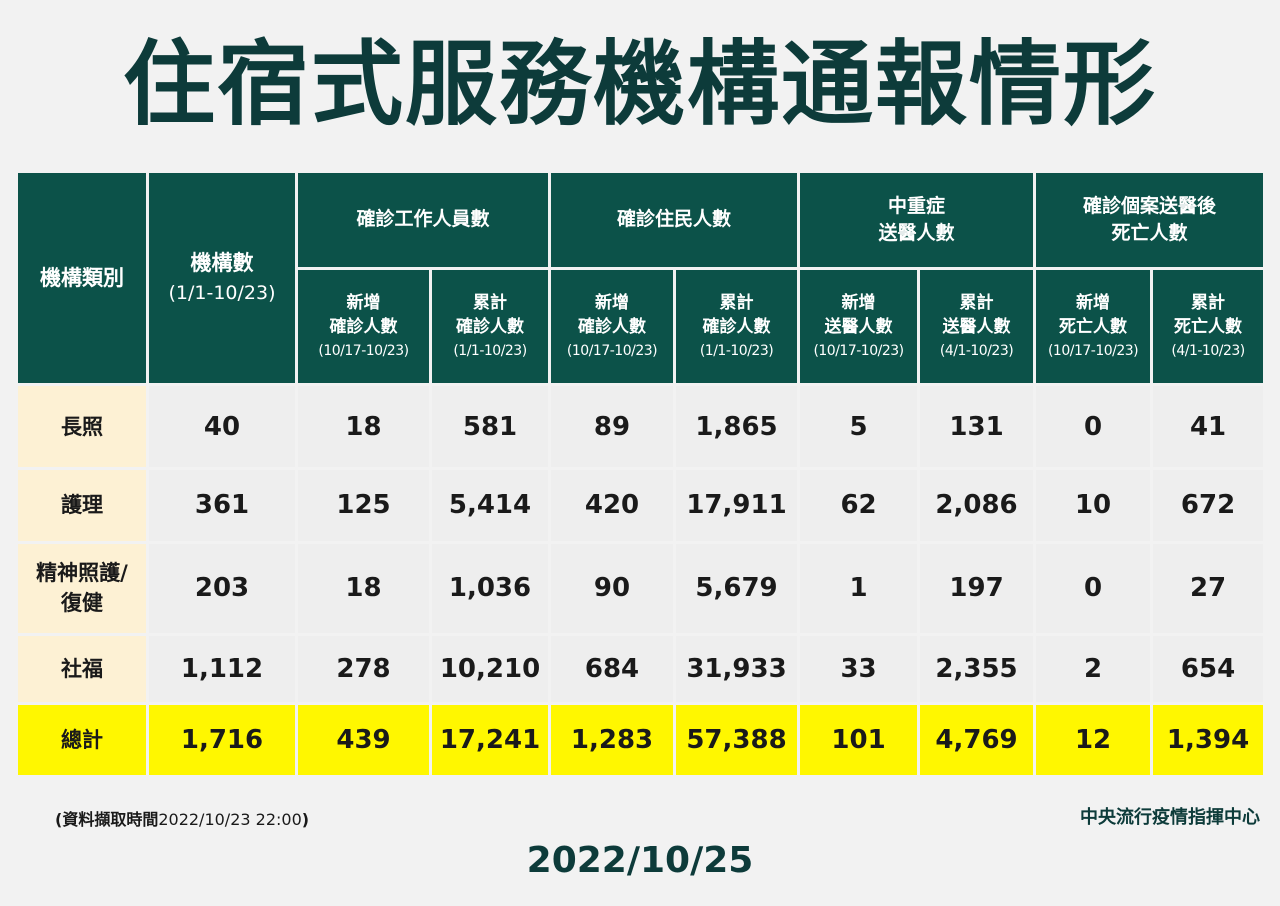  Describe the element at coordinates (612, 740) in the screenshot. I see `total-value-cell: 1,283` at that location.